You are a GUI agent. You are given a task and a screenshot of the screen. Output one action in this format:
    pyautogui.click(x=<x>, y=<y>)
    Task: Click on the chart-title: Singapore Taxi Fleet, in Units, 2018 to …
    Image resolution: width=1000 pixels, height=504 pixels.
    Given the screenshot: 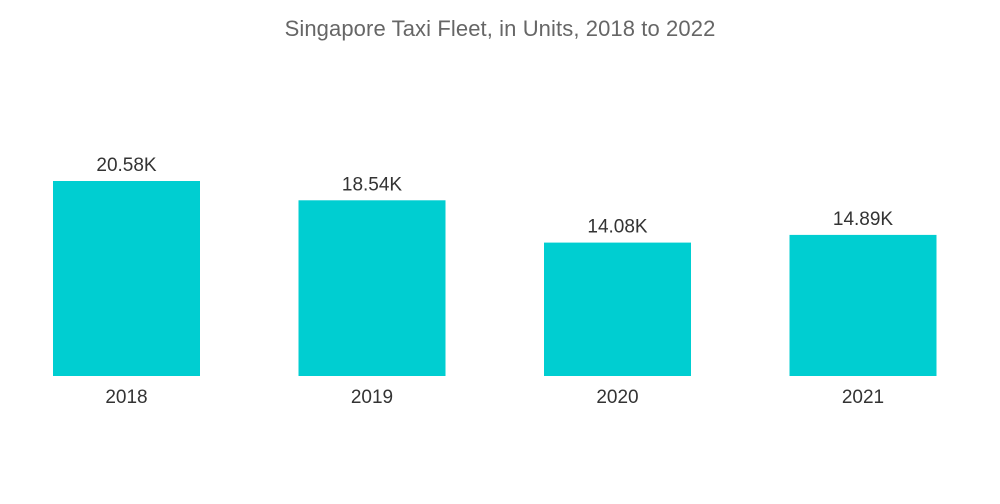 What is the action you would take?
    pyautogui.click(x=500, y=28)
    